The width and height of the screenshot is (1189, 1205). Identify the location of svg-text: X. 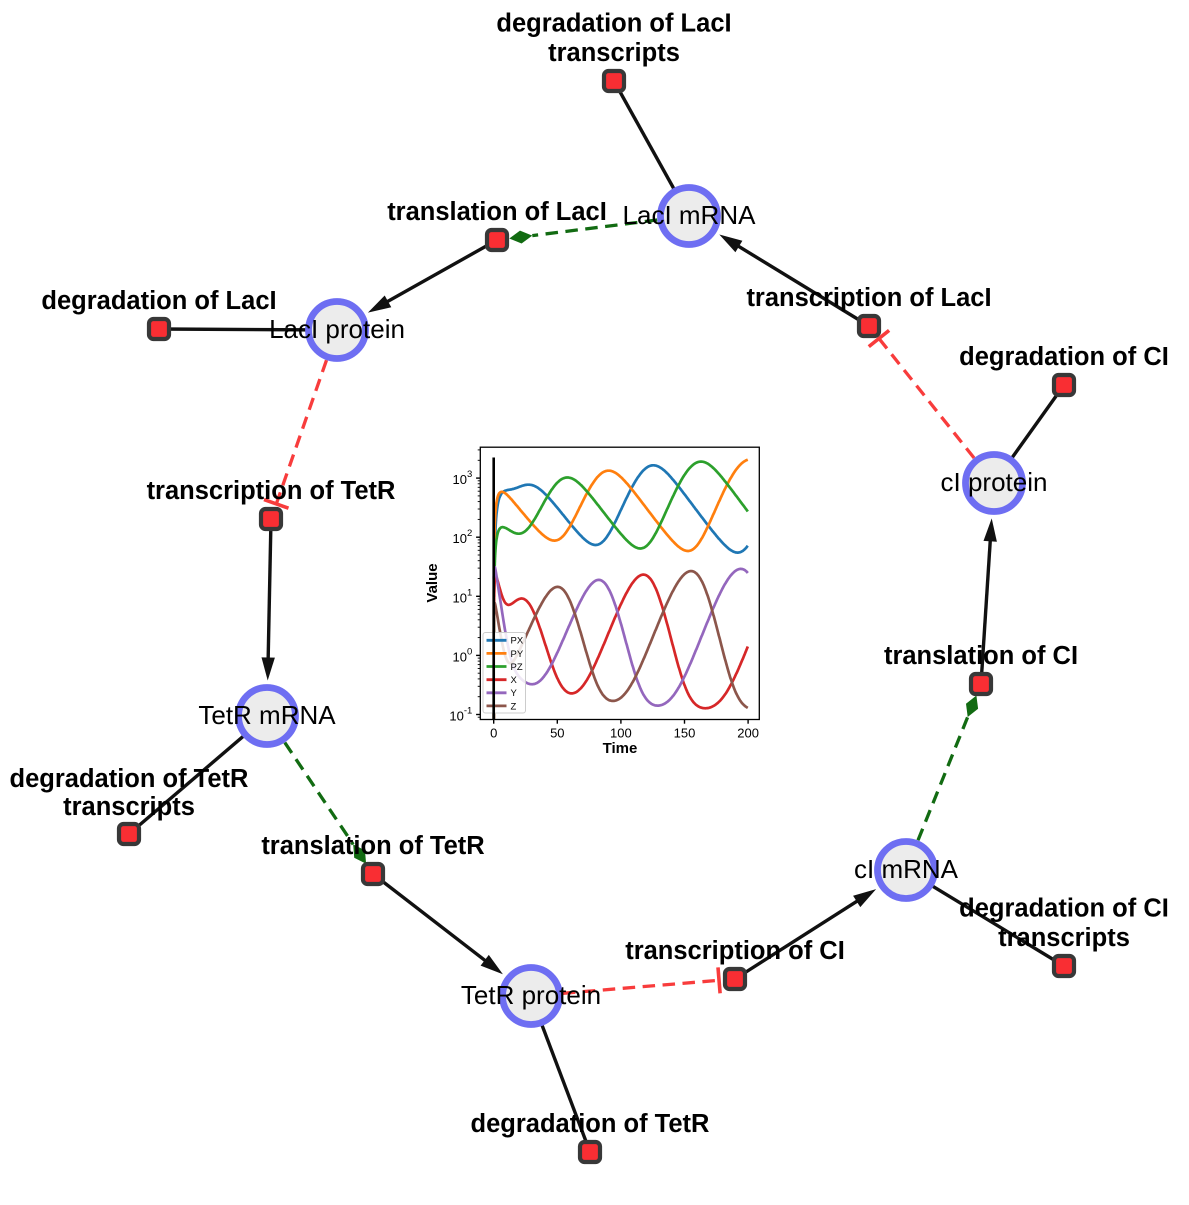
(514, 680).